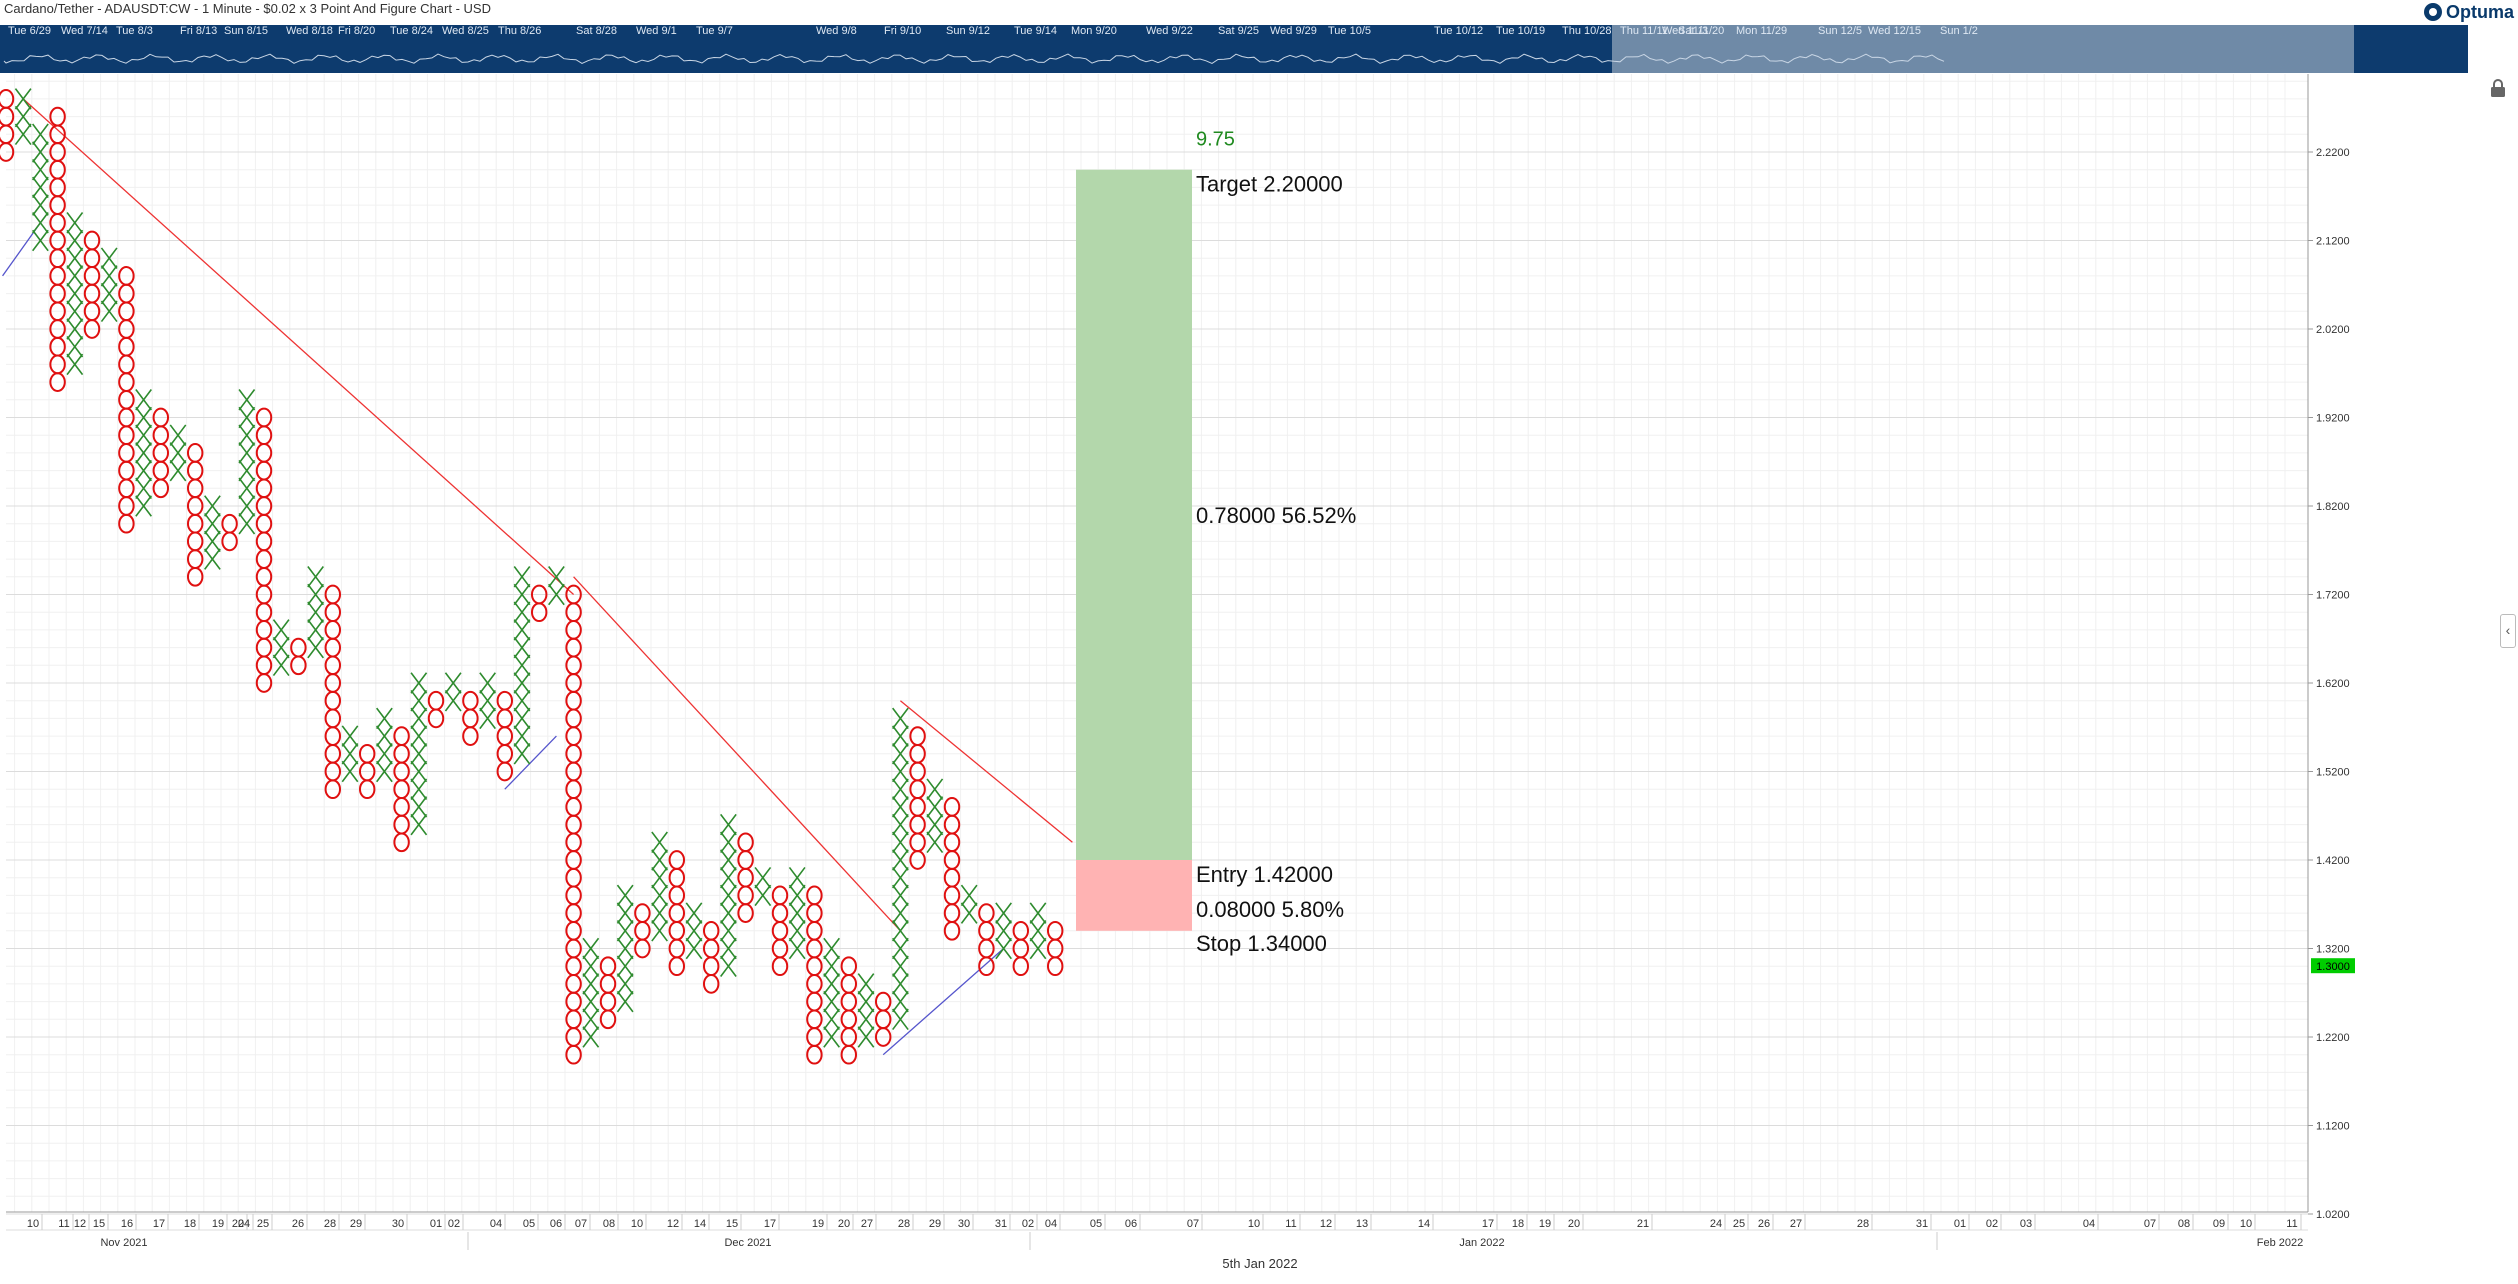 The width and height of the screenshot is (2518, 1284). What do you see at coordinates (238, 1224) in the screenshot?
I see `x-day-label: 20` at bounding box center [238, 1224].